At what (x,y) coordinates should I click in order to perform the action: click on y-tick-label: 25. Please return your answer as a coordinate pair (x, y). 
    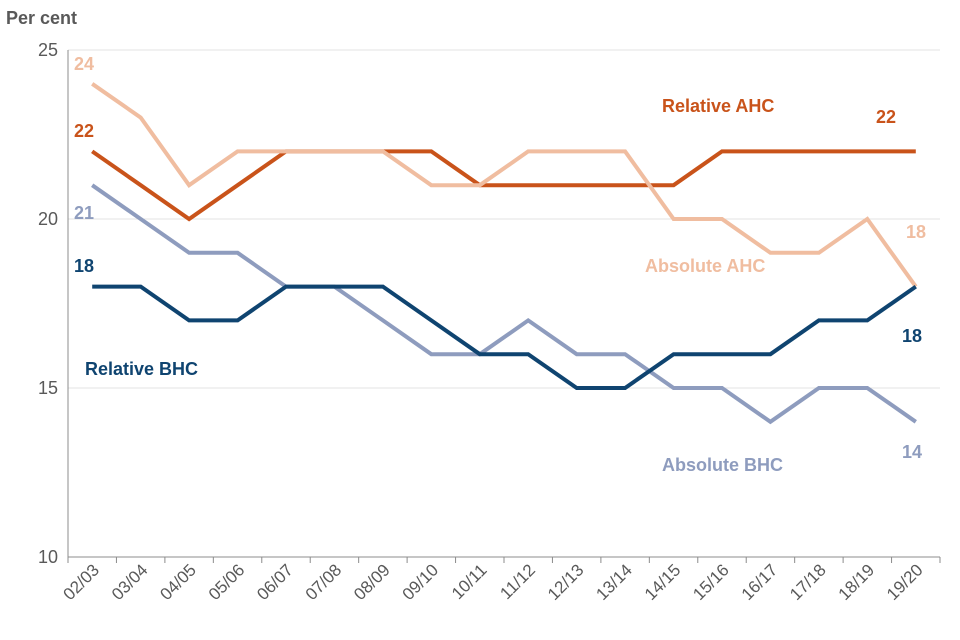
    Looking at the image, I should click on (48, 50).